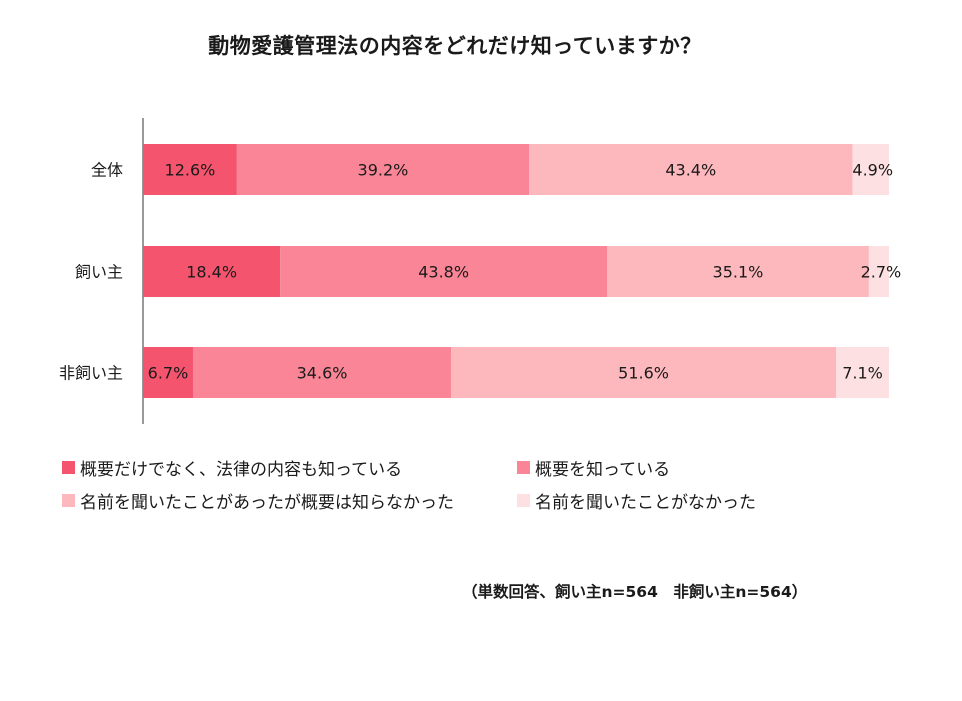 The image size is (962, 701). I want to click on category-label: 非飼い主, so click(91, 373).